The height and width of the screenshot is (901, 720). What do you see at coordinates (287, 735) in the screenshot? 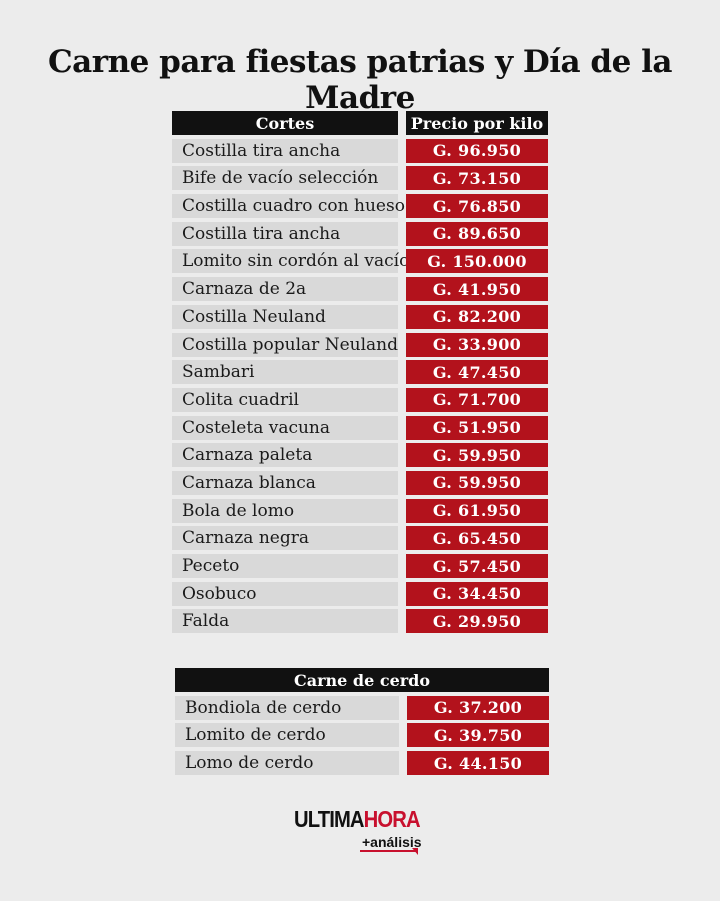
I see `cut-name: Lomito de cerdo` at bounding box center [287, 735].